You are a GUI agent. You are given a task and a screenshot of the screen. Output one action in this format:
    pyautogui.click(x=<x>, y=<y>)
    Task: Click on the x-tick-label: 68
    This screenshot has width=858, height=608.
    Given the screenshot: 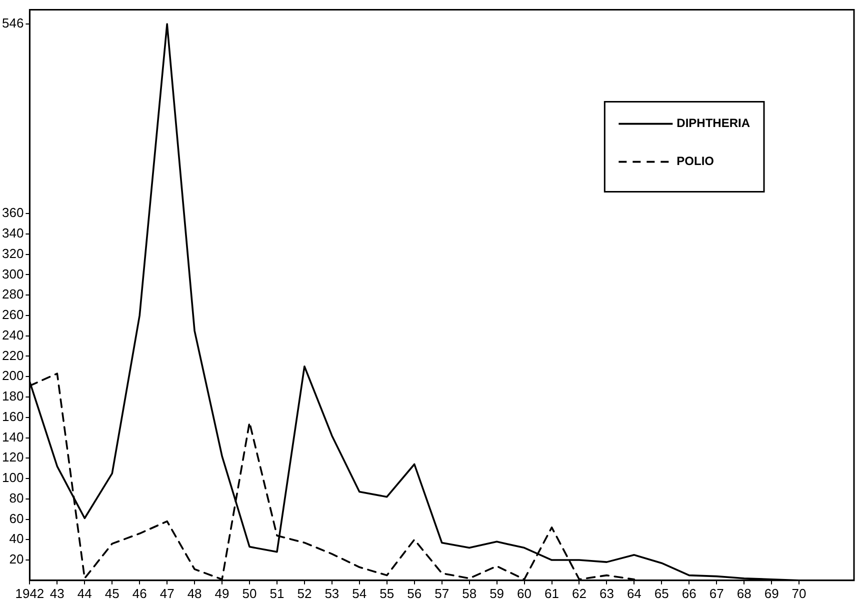 What is the action you would take?
    pyautogui.click(x=744, y=593)
    